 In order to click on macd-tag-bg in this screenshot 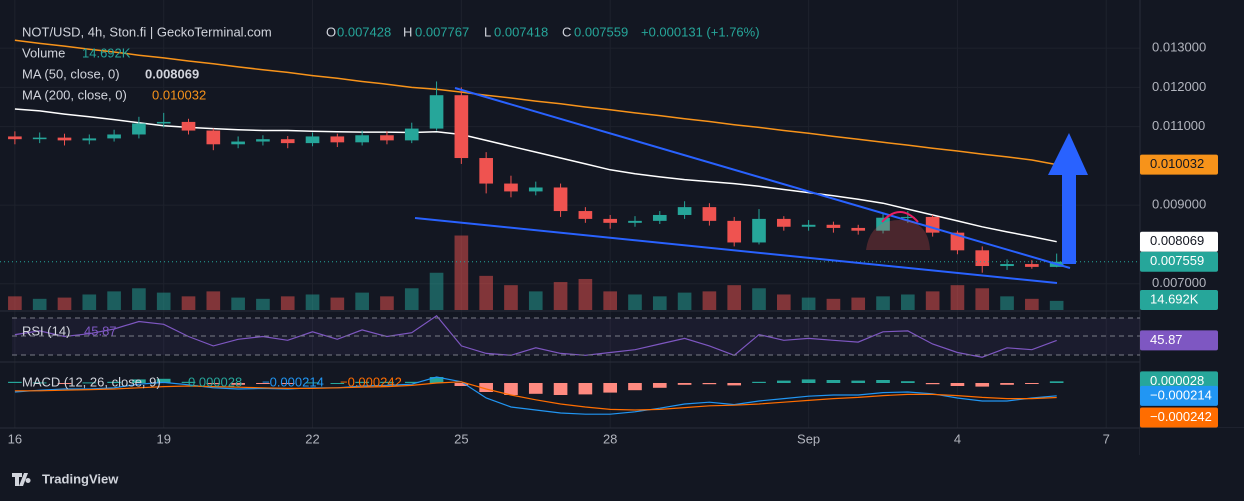, I will do `click(1179, 395)`.